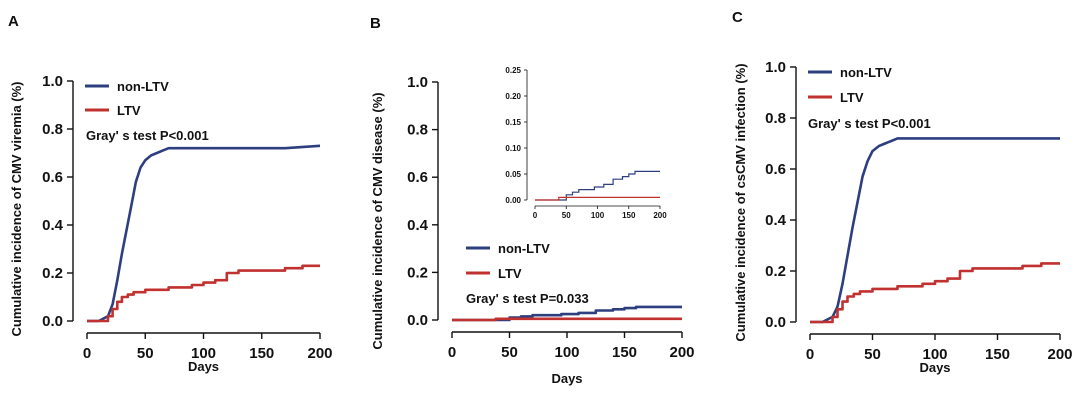 The height and width of the screenshot is (412, 1080). Describe the element at coordinates (629, 215) in the screenshot. I see `panel-b-inset-x-tick-label: 150` at that location.